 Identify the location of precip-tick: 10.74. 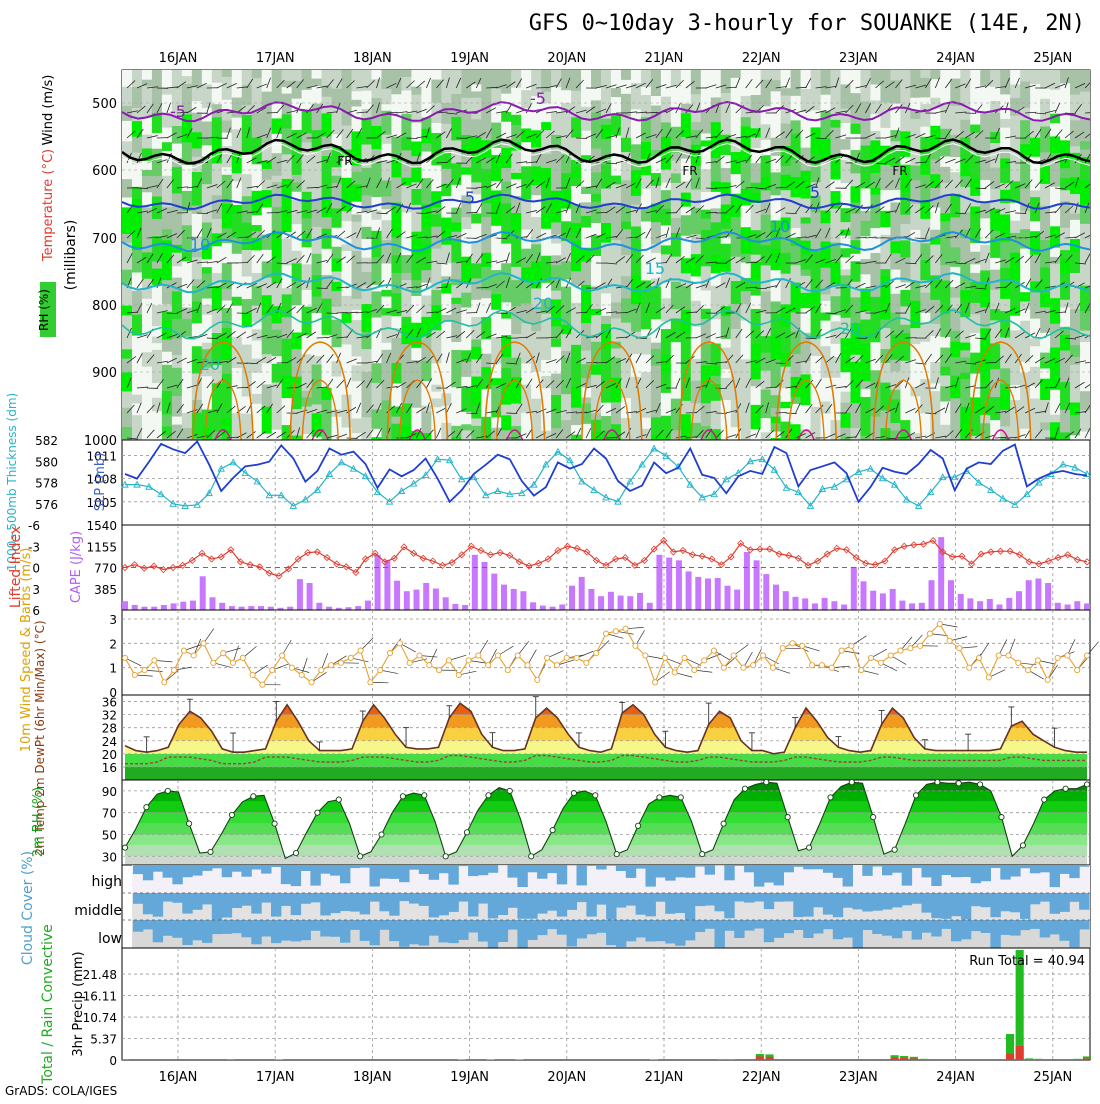
(100, 1018).